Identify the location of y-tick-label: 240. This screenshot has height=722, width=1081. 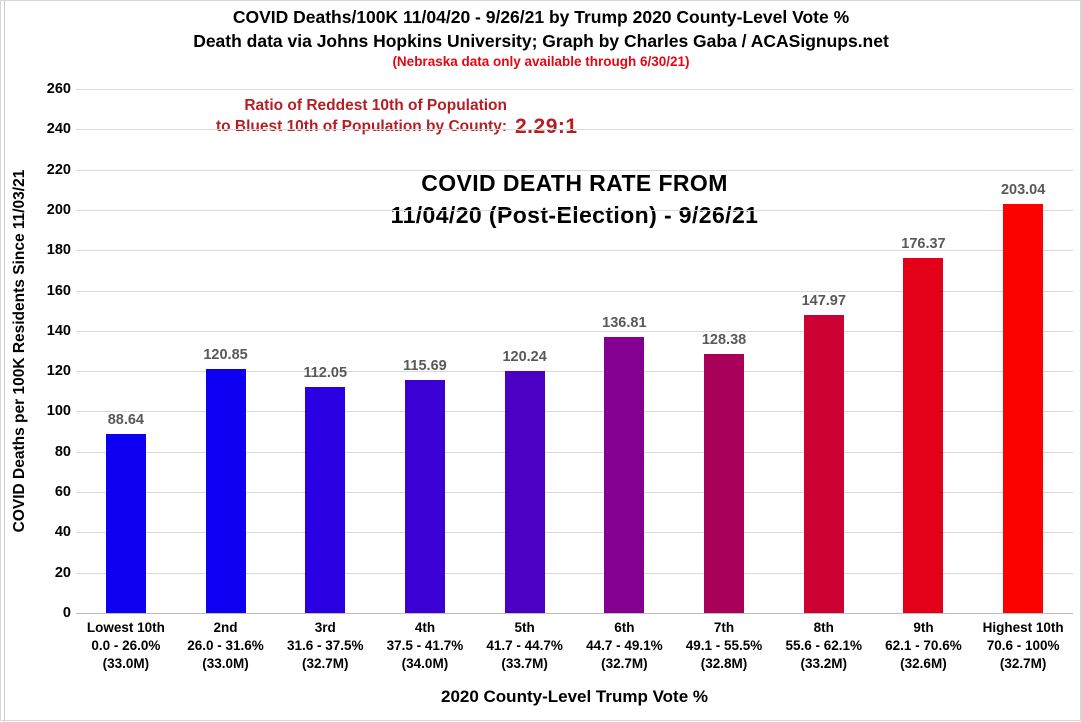
(58, 129).